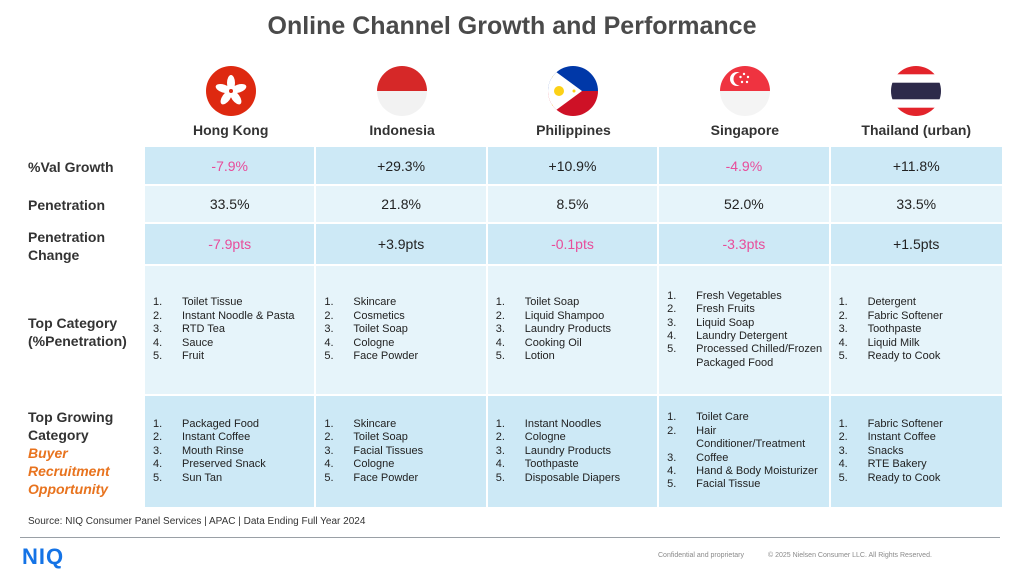 This screenshot has height=576, width=1024. What do you see at coordinates (573, 104) in the screenshot?
I see `country-header-row: Hong Kong Indonesia Philippines` at bounding box center [573, 104].